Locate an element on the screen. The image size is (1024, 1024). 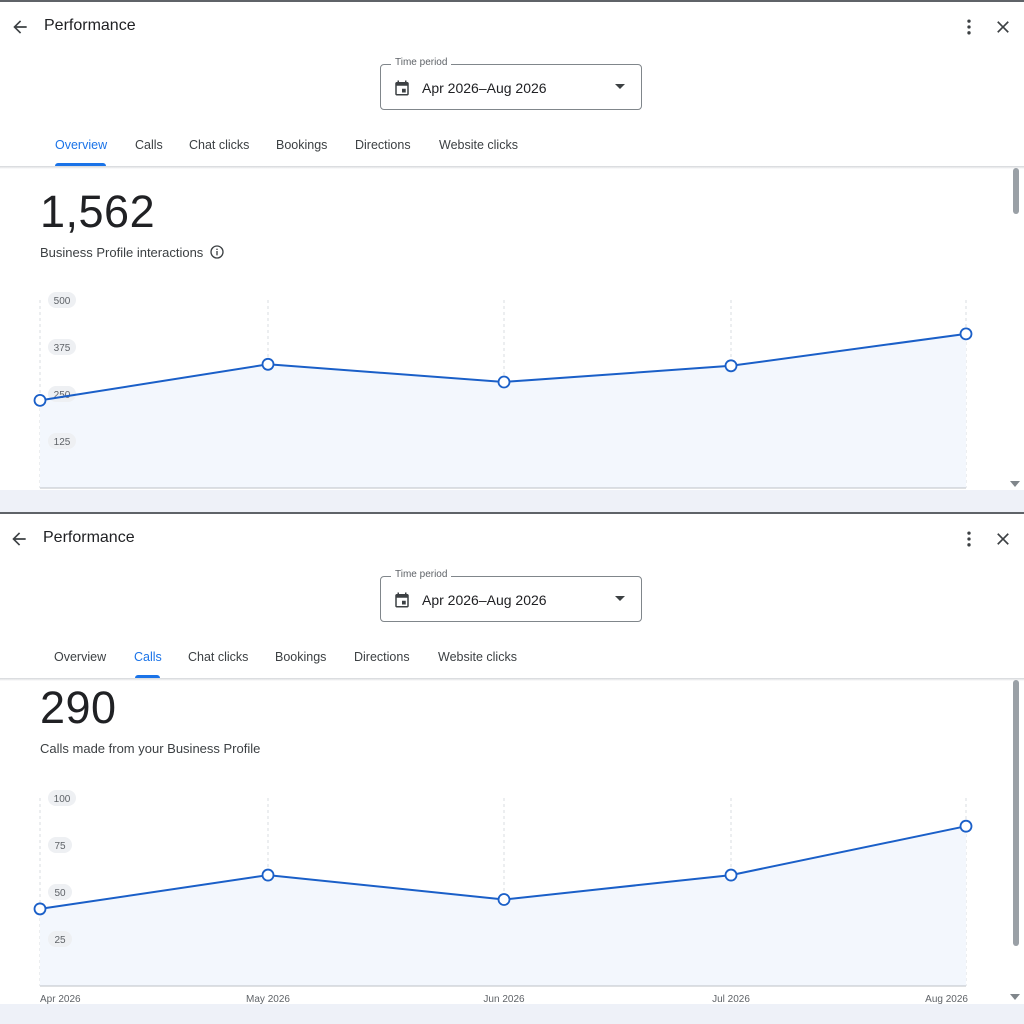
metric-description: Business Profile interactions is located at coordinates (132, 252).